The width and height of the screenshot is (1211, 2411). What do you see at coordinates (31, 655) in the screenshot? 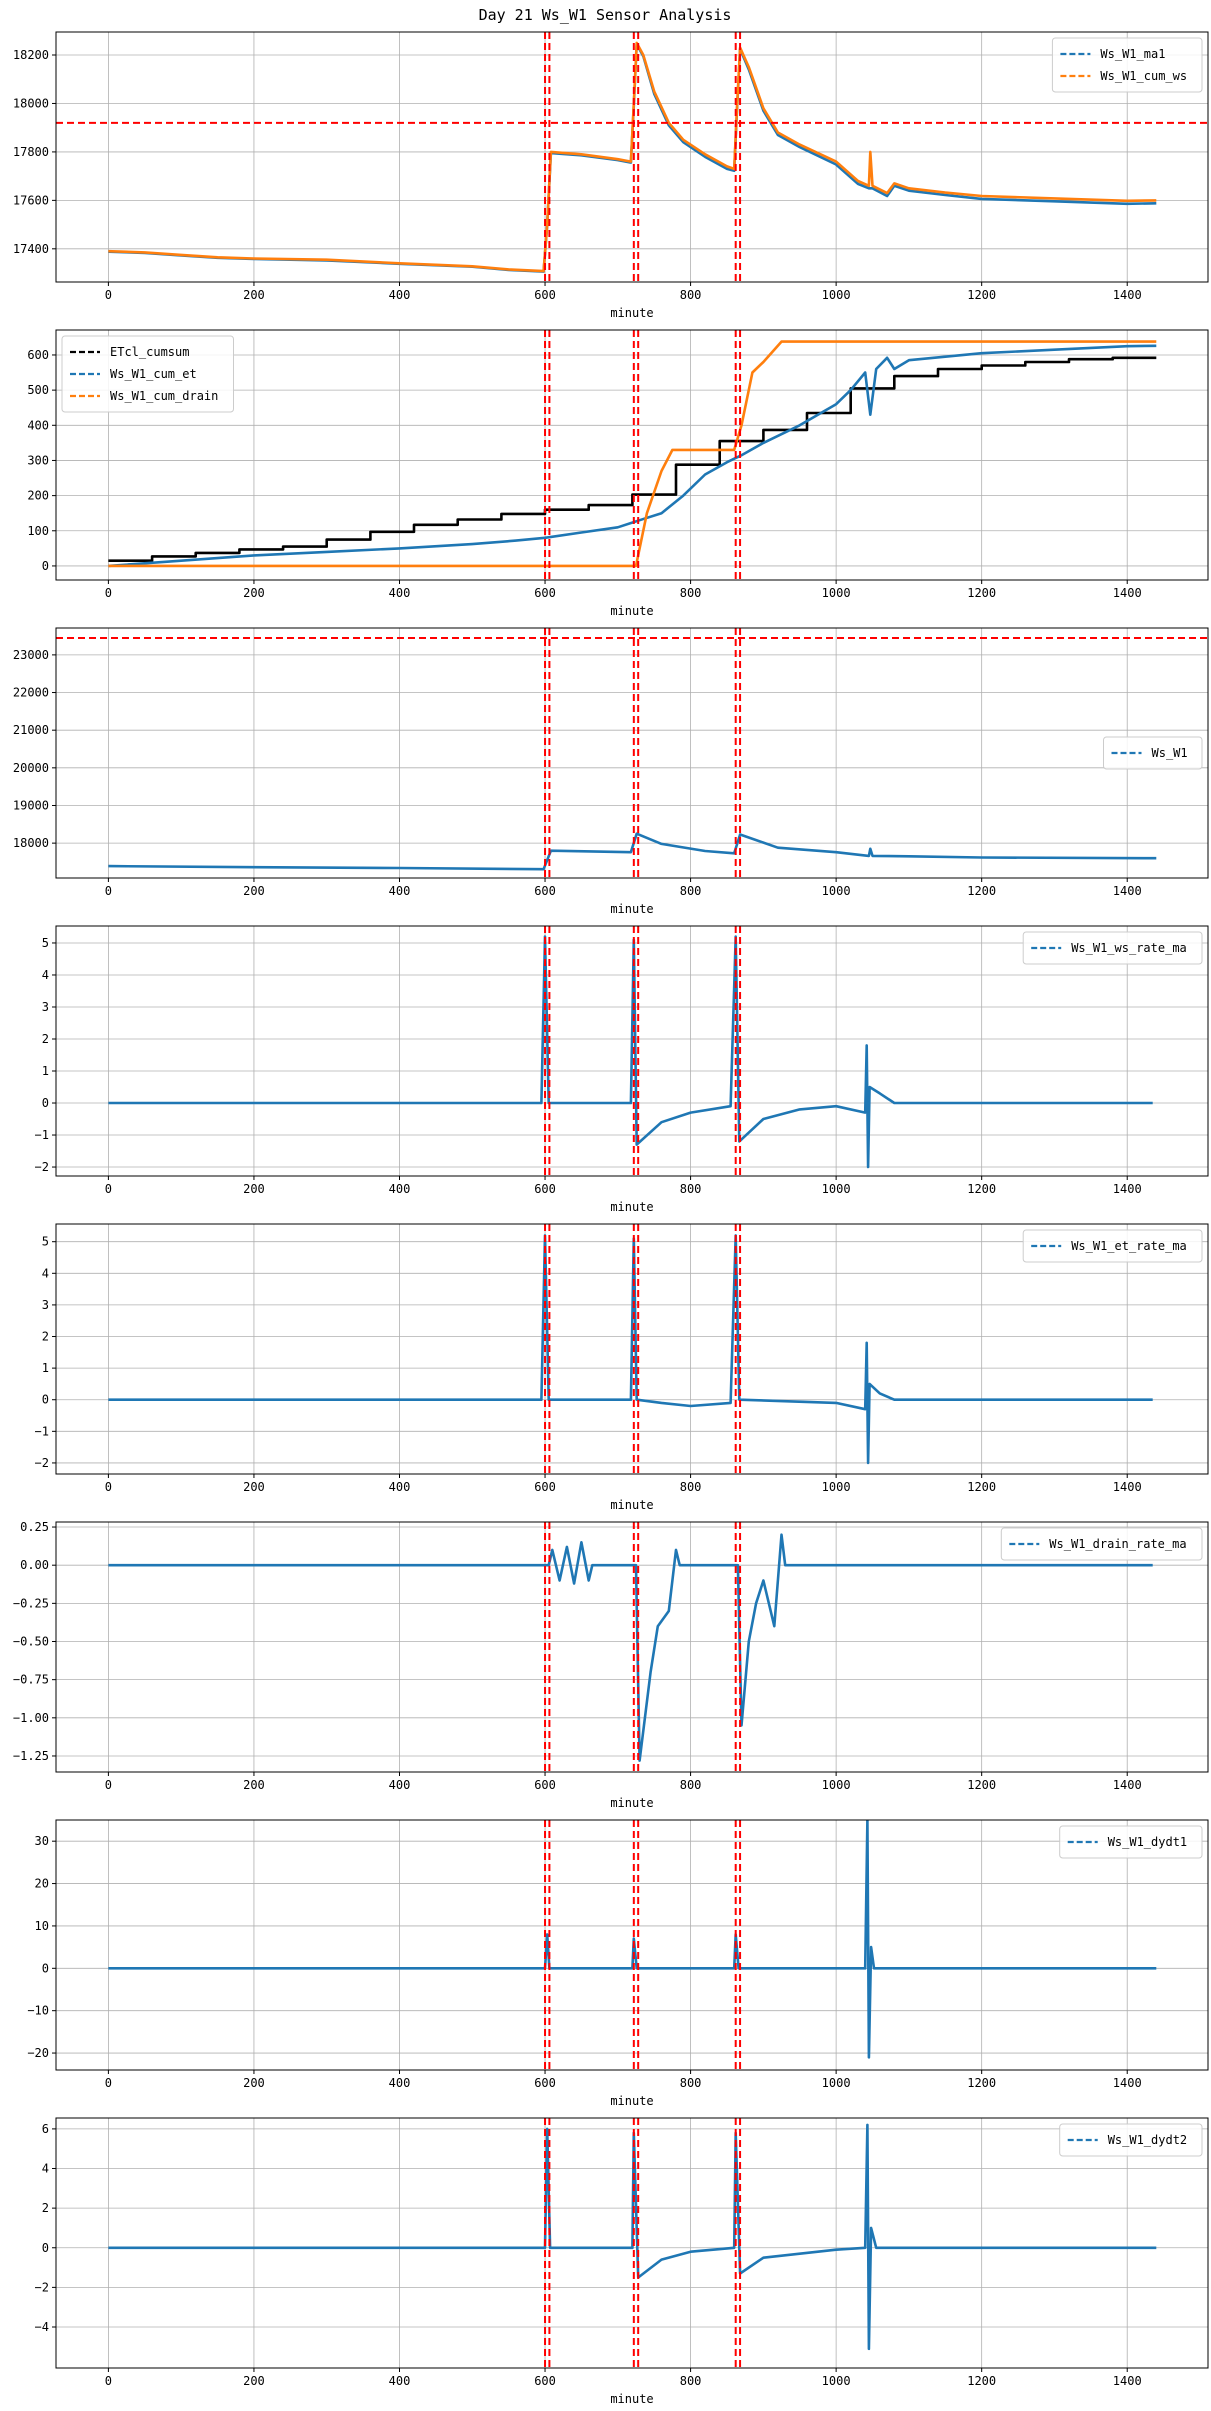
I see `y-tick-label: 23000` at bounding box center [31, 655].